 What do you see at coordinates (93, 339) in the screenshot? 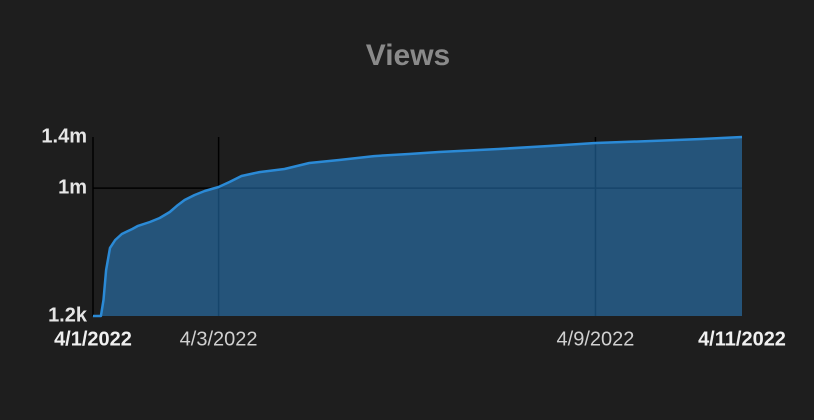
I see `x-axis-end-label: 4/1/2022` at bounding box center [93, 339].